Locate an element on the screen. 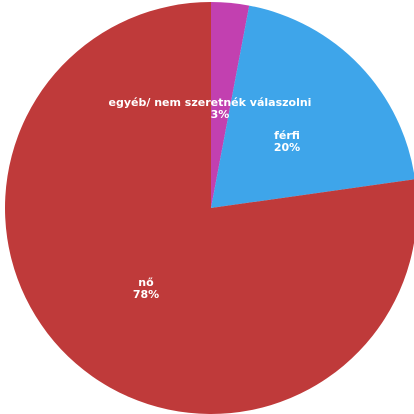  slice-label-female: nő is located at coordinates (146, 282).